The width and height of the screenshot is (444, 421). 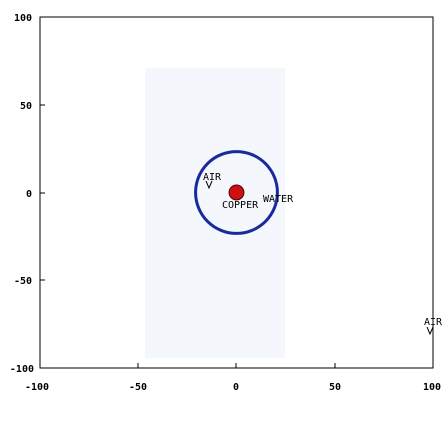 What do you see at coordinates (22, 369) in the screenshot?
I see `y-tick-label: -100` at bounding box center [22, 369].